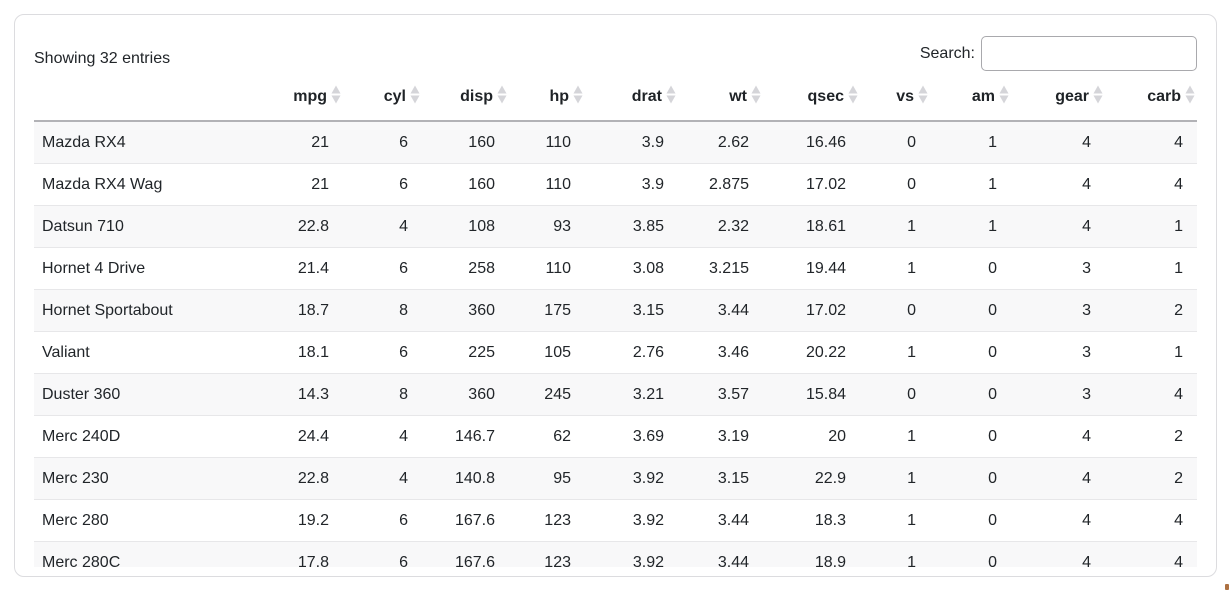  What do you see at coordinates (631, 352) in the screenshot?
I see `cell-drat: 2.76` at bounding box center [631, 352].